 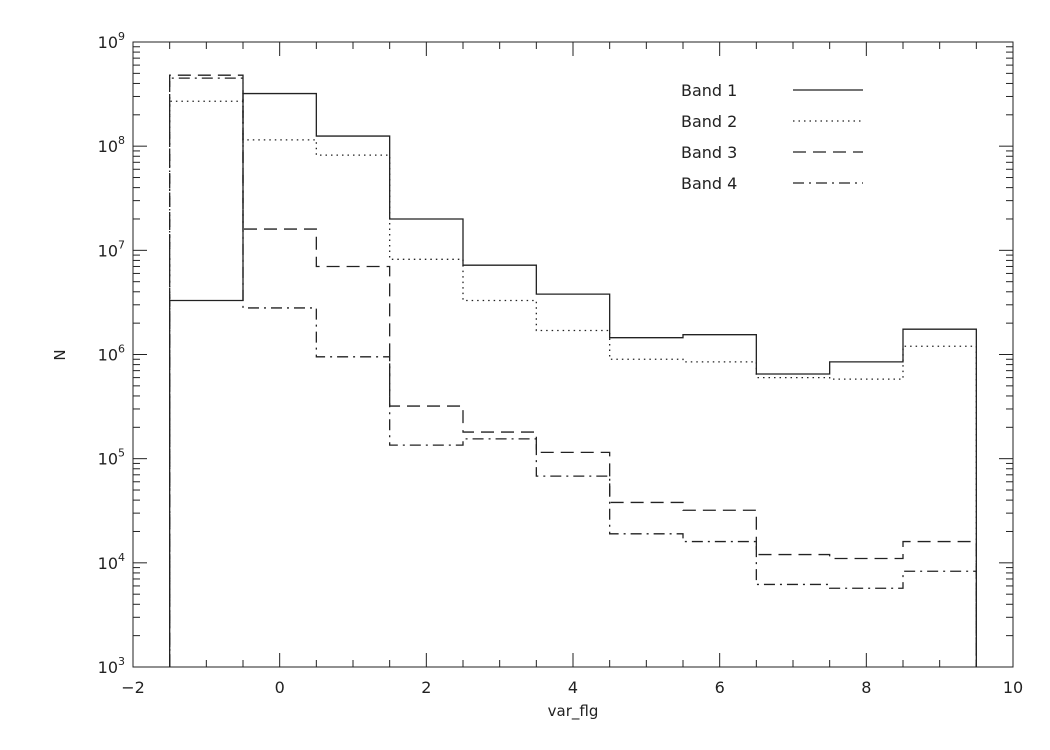 I want to click on x-tick-label: 10, so click(x=1013, y=687).